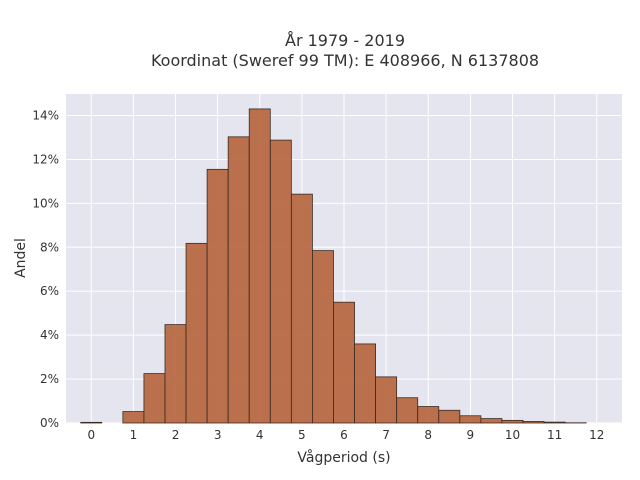  What do you see at coordinates (512, 435) in the screenshot?
I see `x-tick-label: 10` at bounding box center [512, 435].